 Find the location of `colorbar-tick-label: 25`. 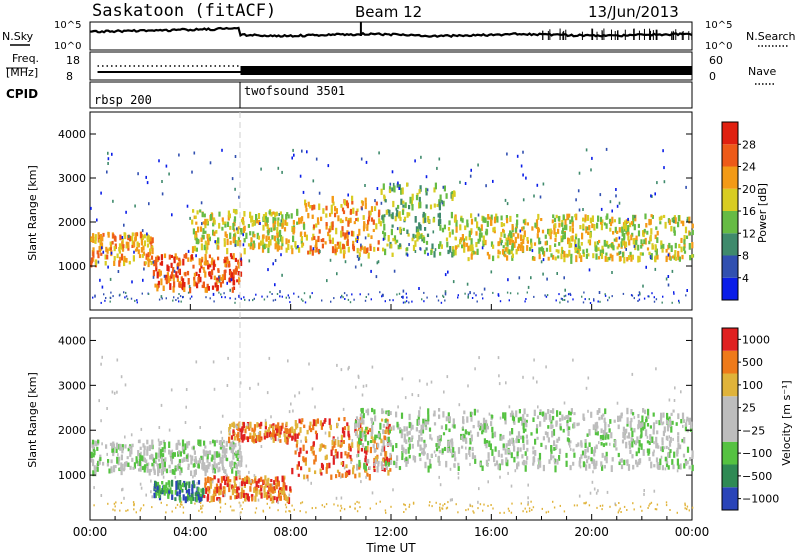

colorbar-tick-label: 25 is located at coordinates (749, 408).